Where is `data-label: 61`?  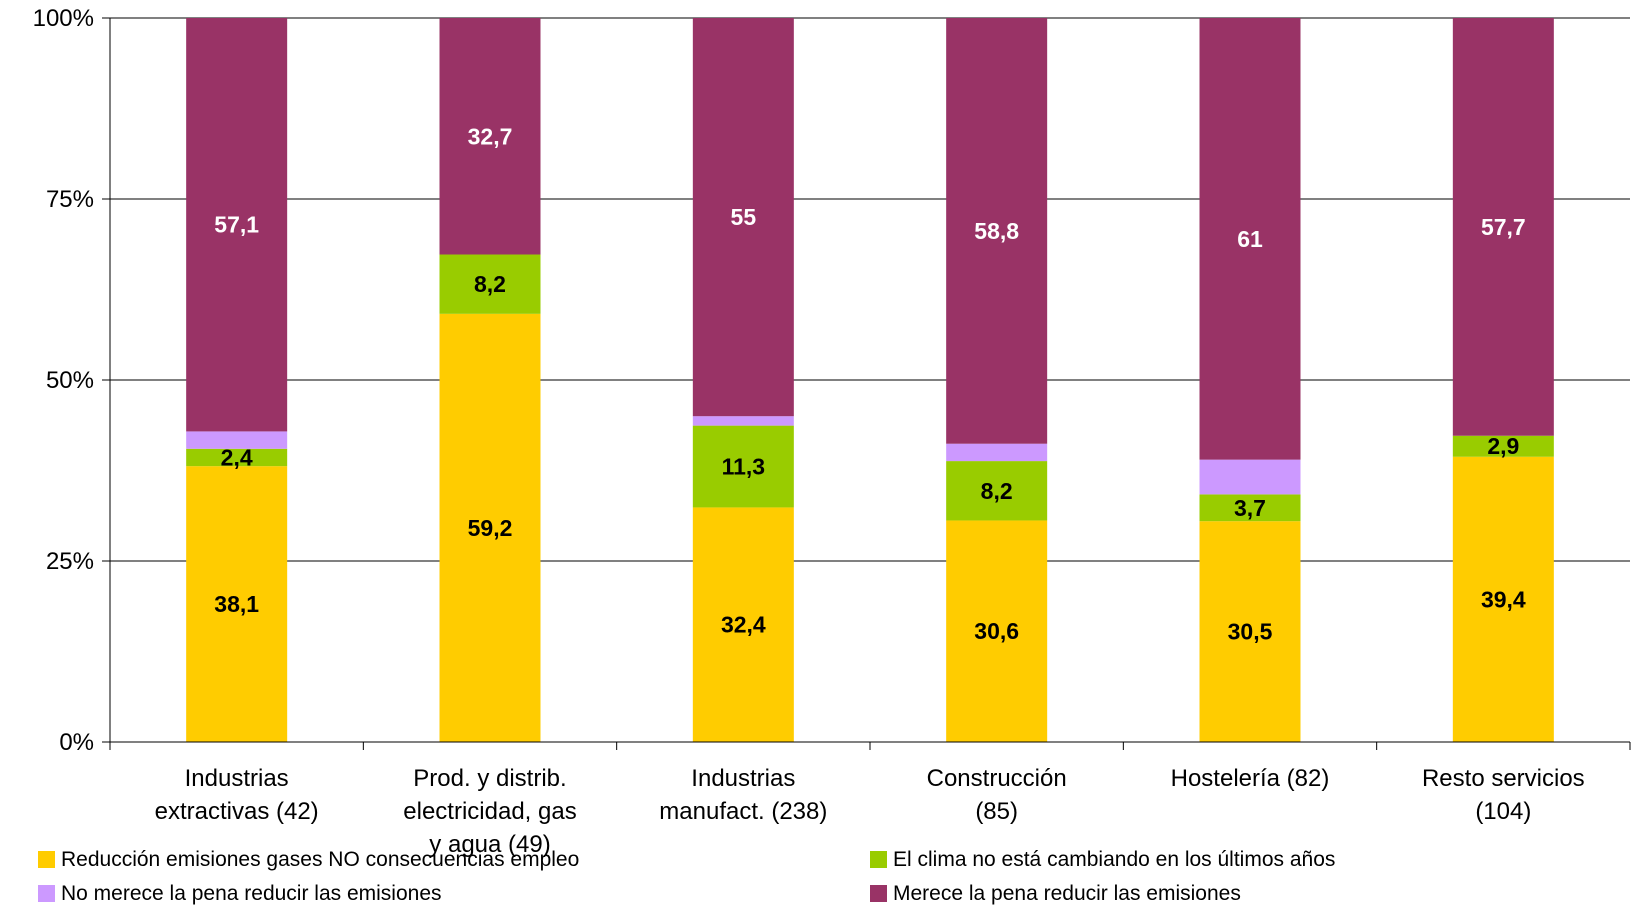 data-label: 61 is located at coordinates (1250, 239).